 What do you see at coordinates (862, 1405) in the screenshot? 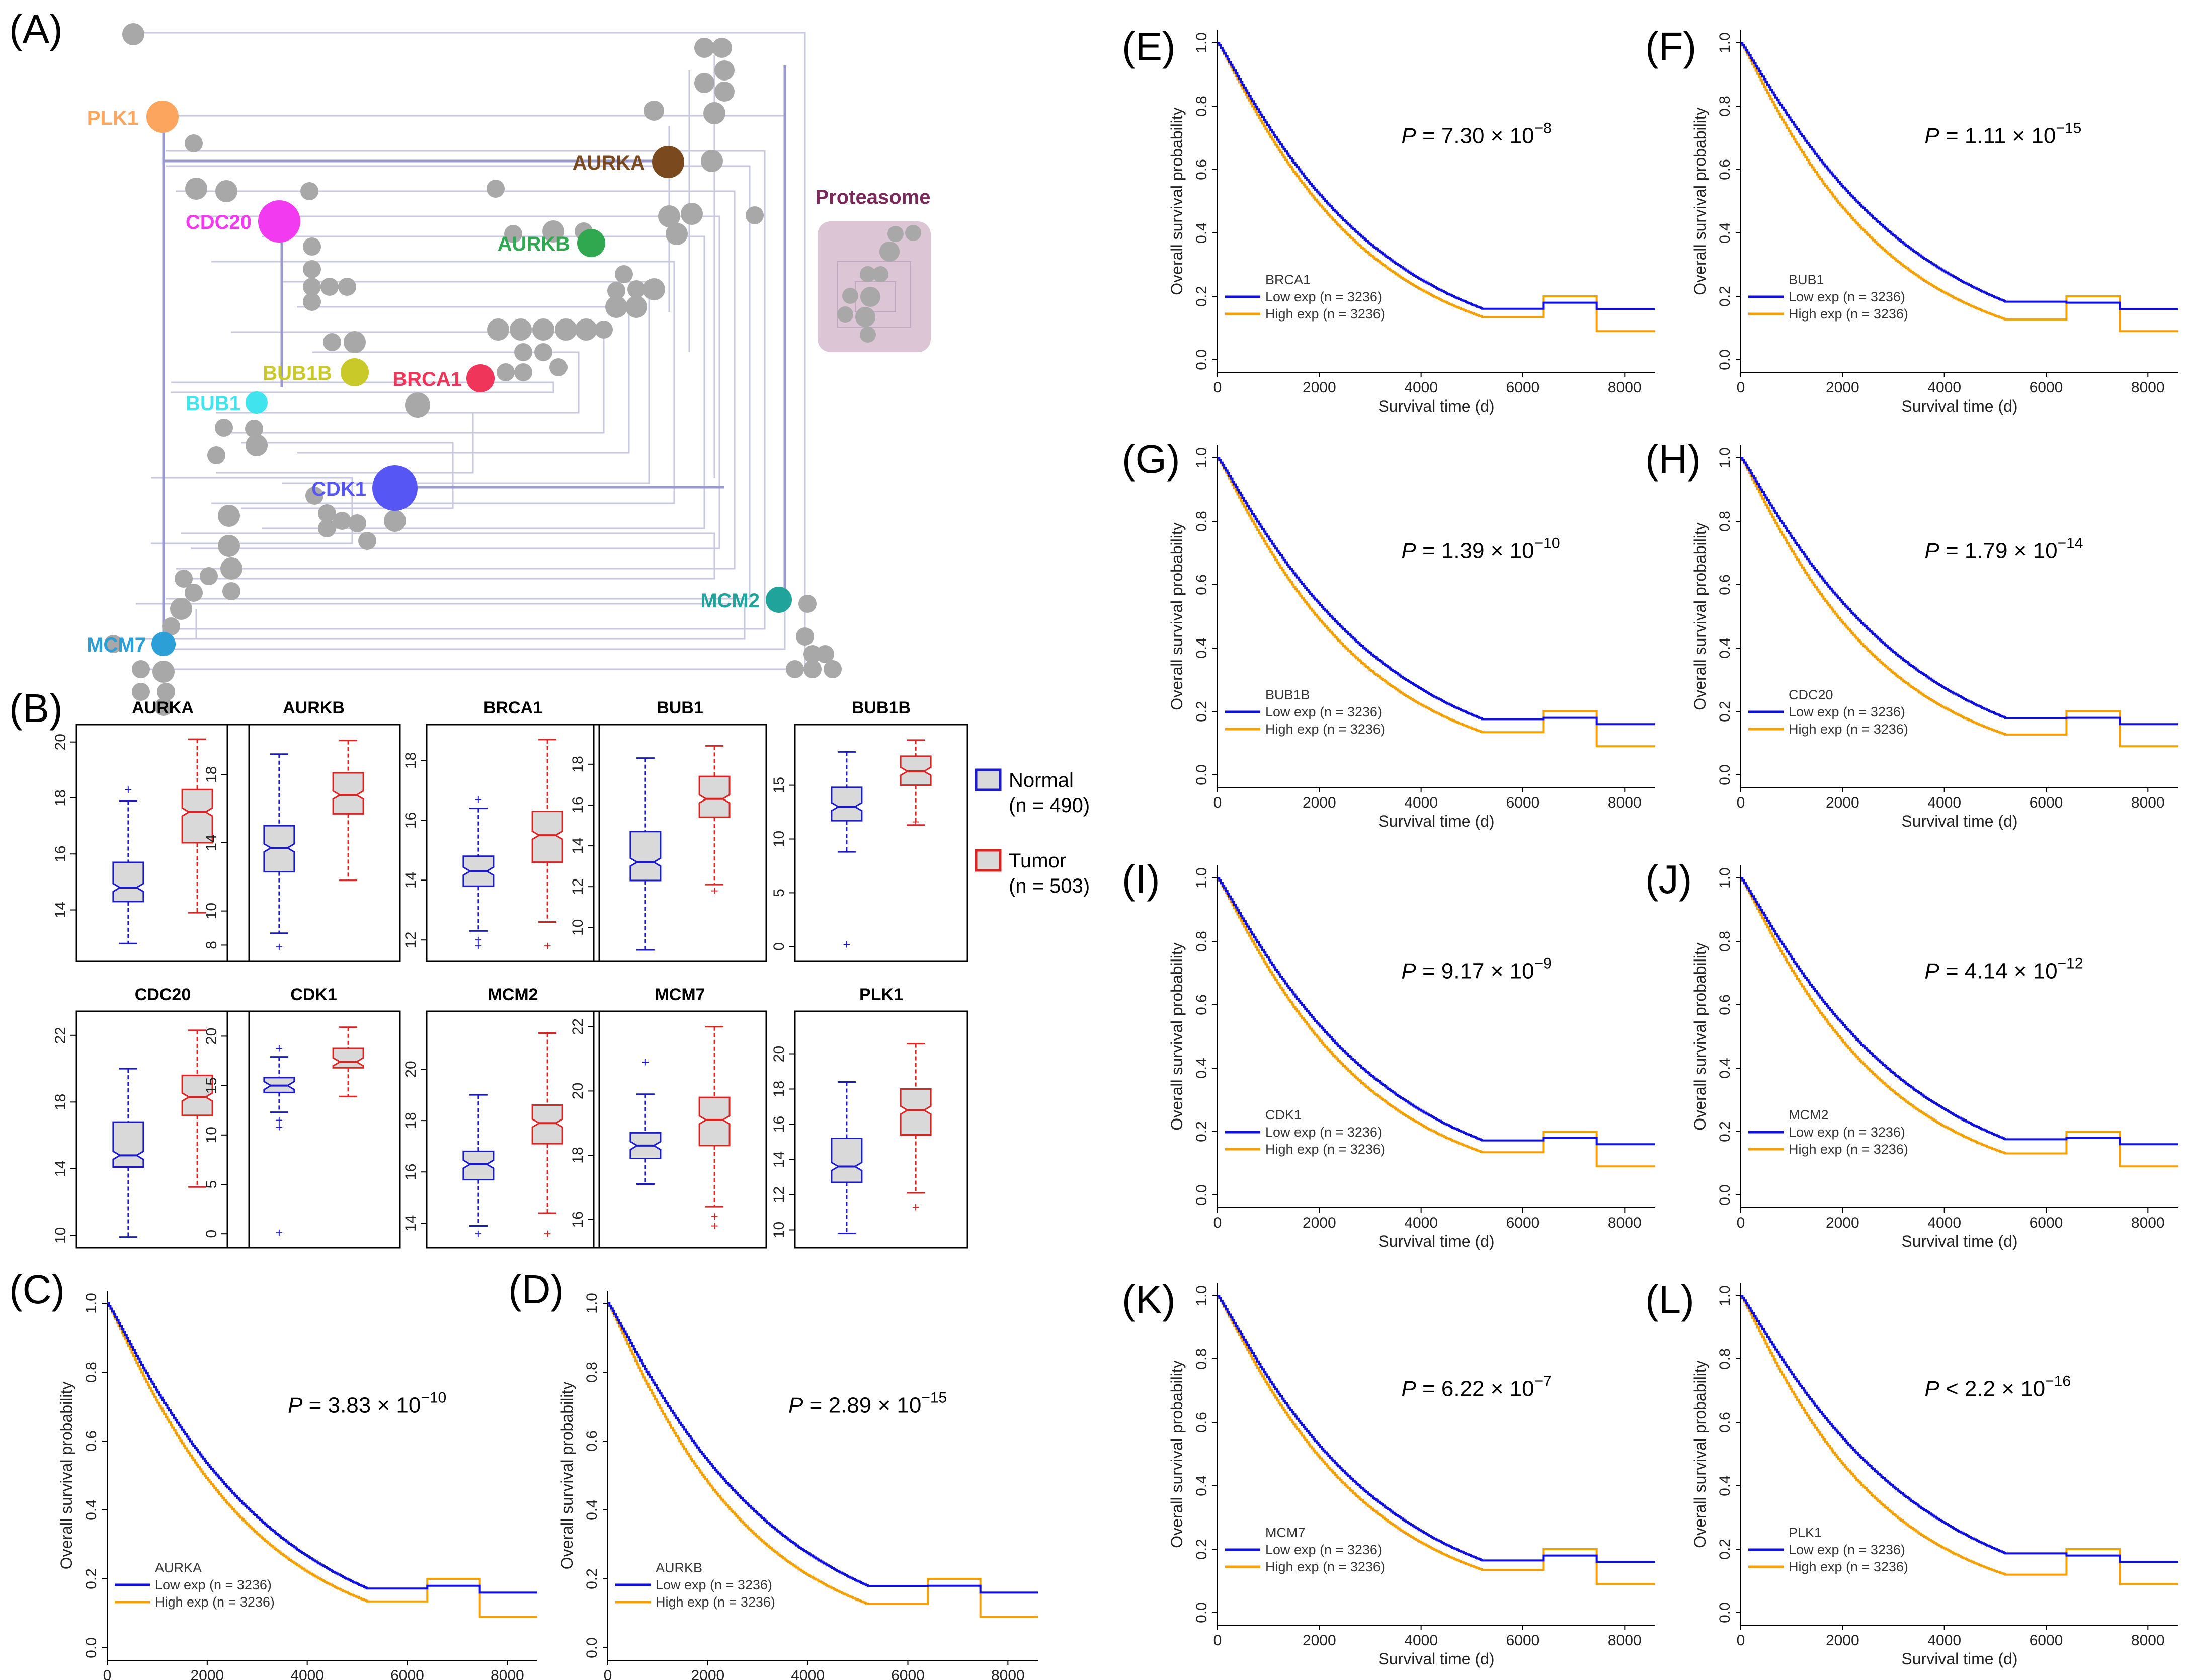
I see `km-p-text: = 2.89 × 10` at bounding box center [862, 1405].